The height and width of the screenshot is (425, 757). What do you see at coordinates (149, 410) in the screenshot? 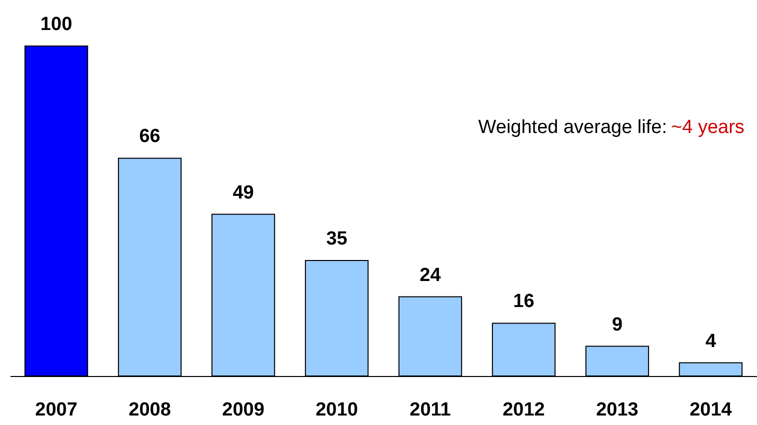
I see `x-tick-label: 2008` at bounding box center [149, 410].